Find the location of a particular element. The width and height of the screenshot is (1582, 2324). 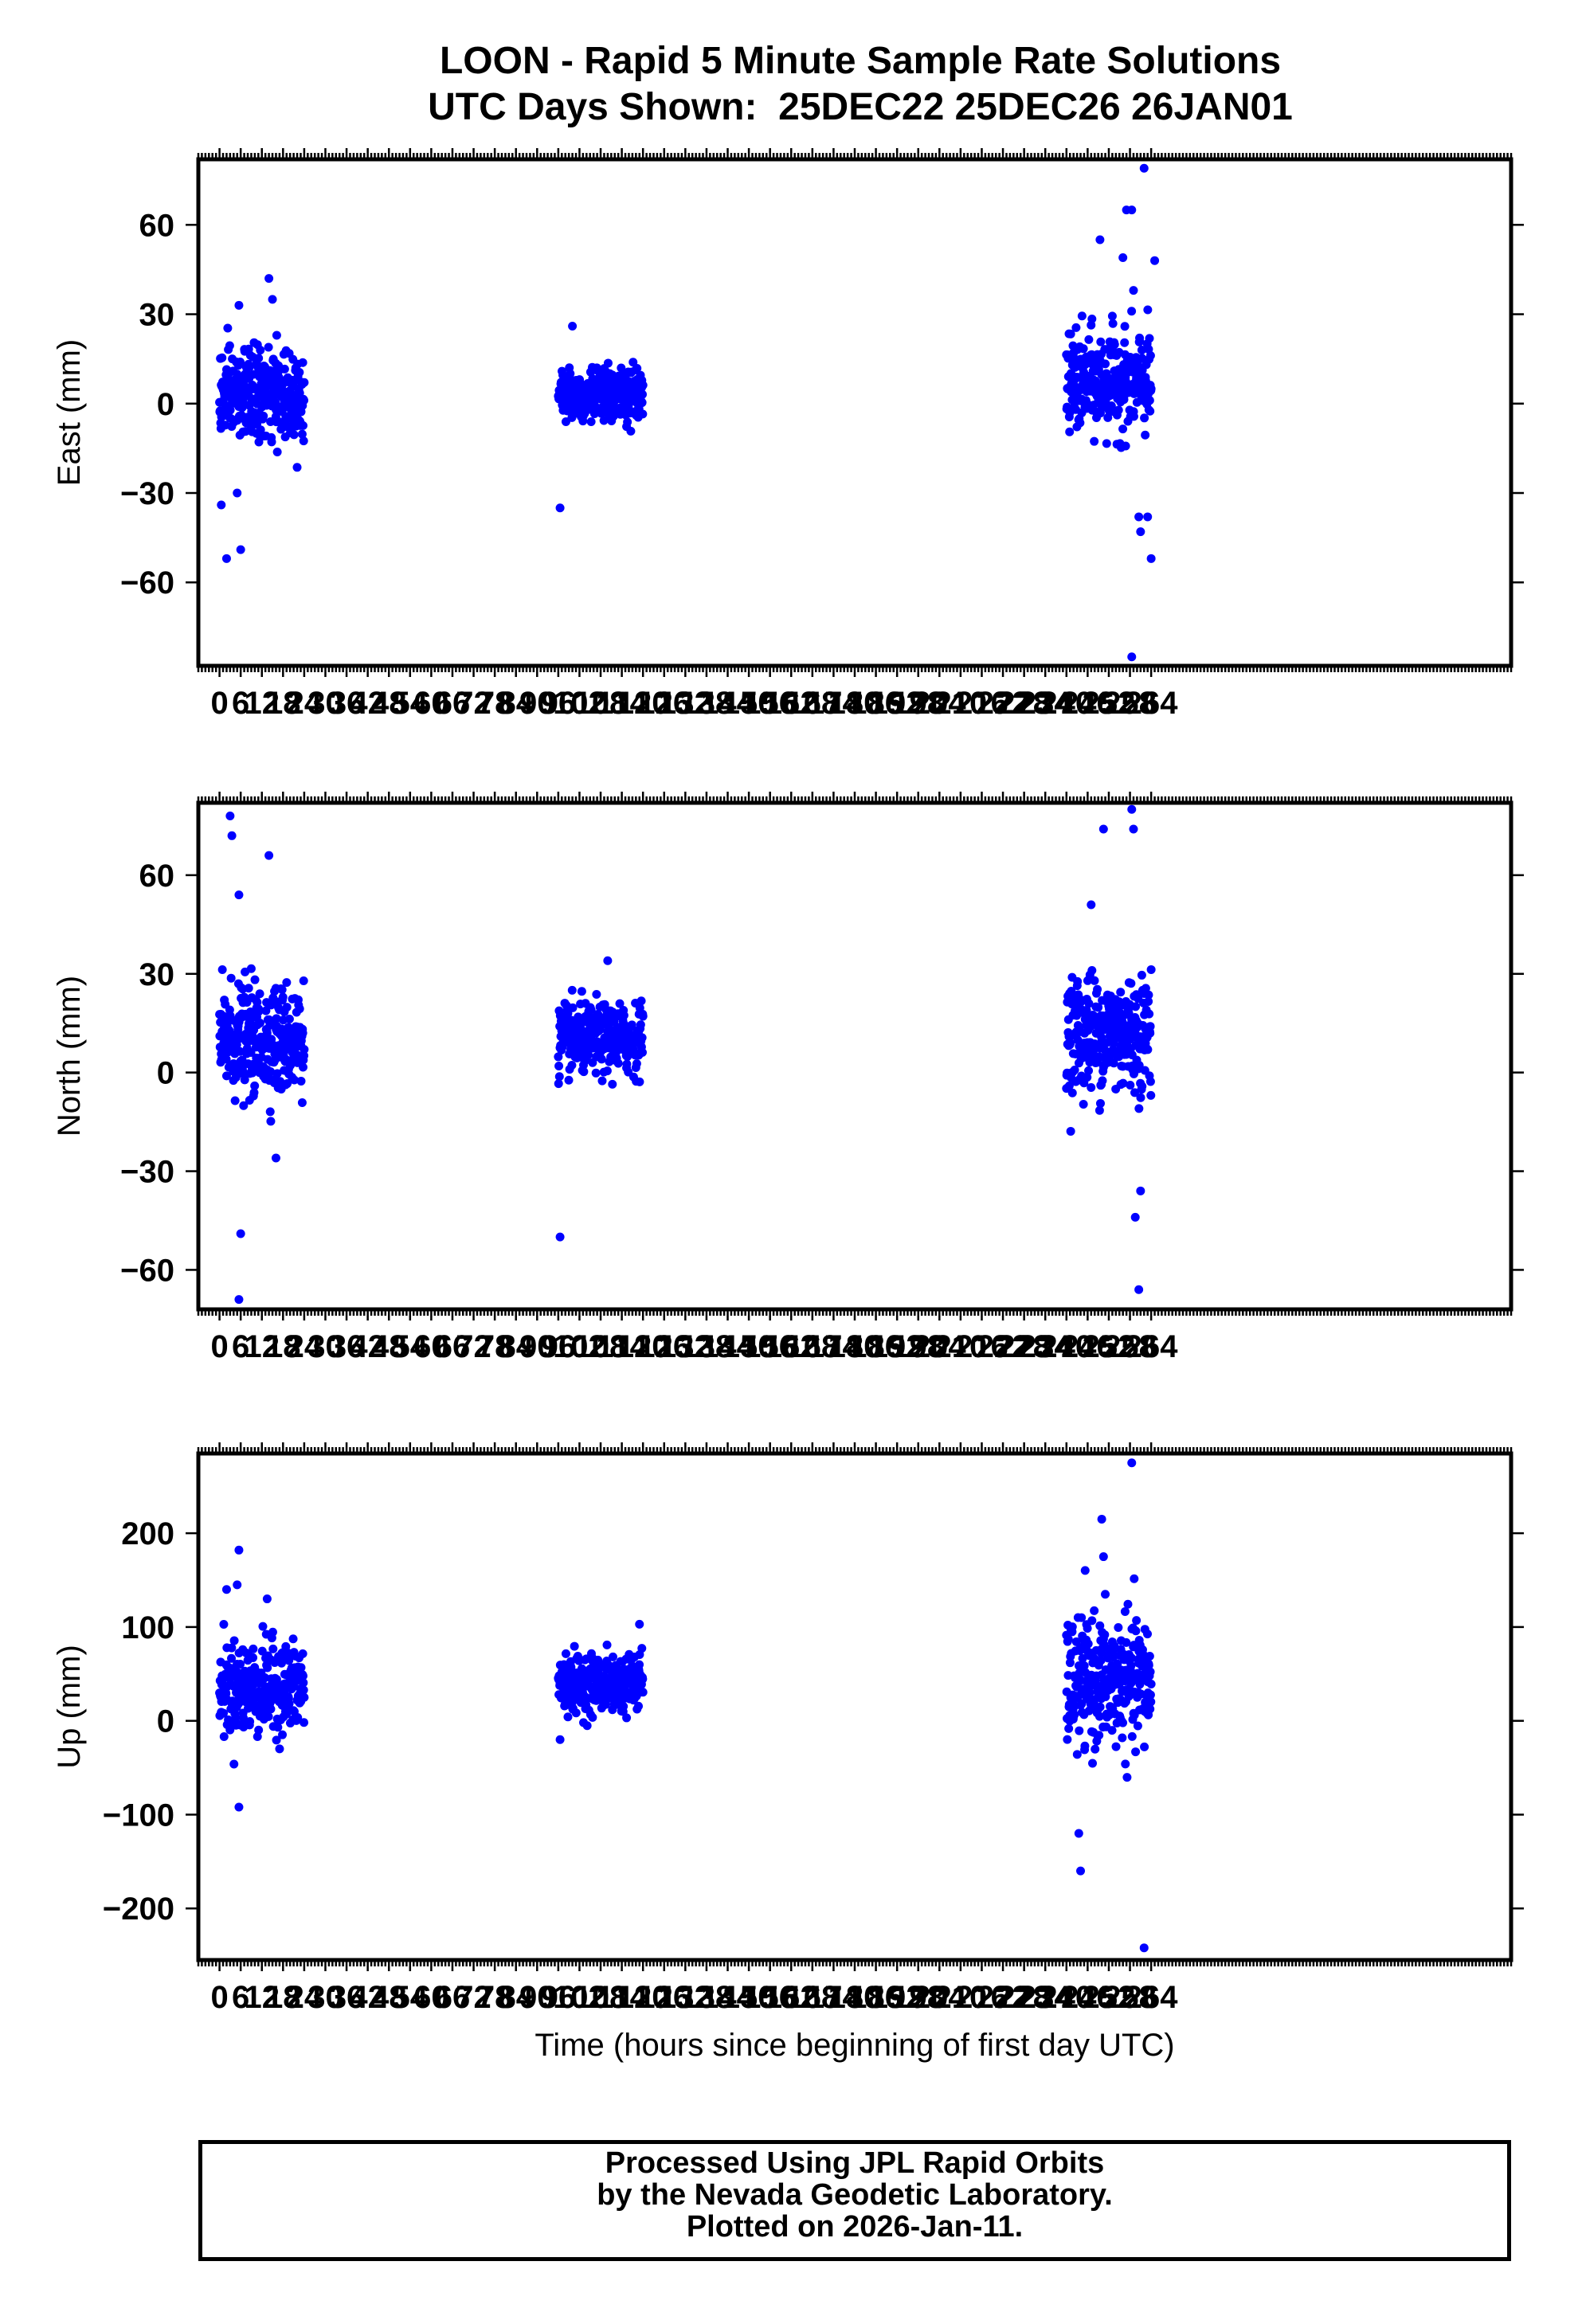

y-axis-title: Up (mm) is located at coordinates (69, 1707).